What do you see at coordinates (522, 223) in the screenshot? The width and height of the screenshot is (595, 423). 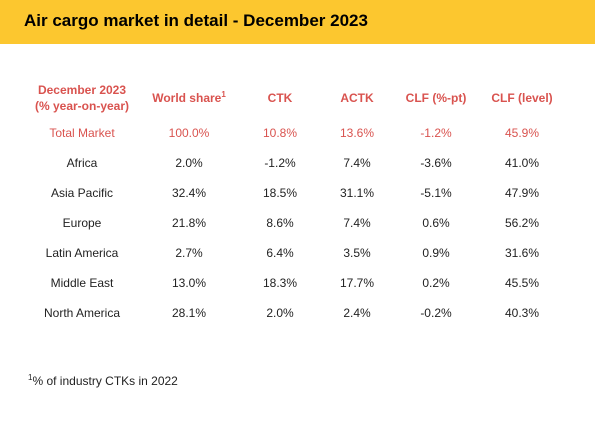 I see `cell-clf-level: 56.2%` at bounding box center [522, 223].